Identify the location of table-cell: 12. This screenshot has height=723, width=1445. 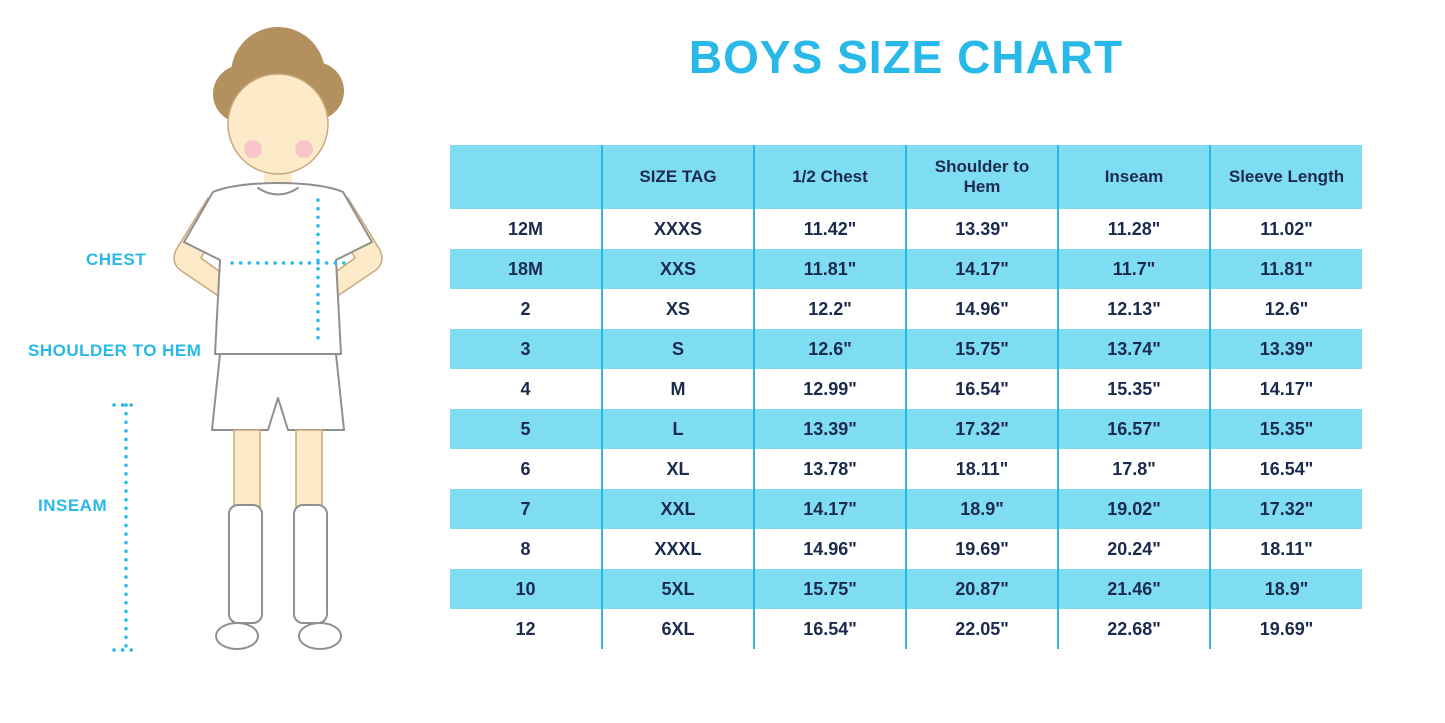
(525, 628).